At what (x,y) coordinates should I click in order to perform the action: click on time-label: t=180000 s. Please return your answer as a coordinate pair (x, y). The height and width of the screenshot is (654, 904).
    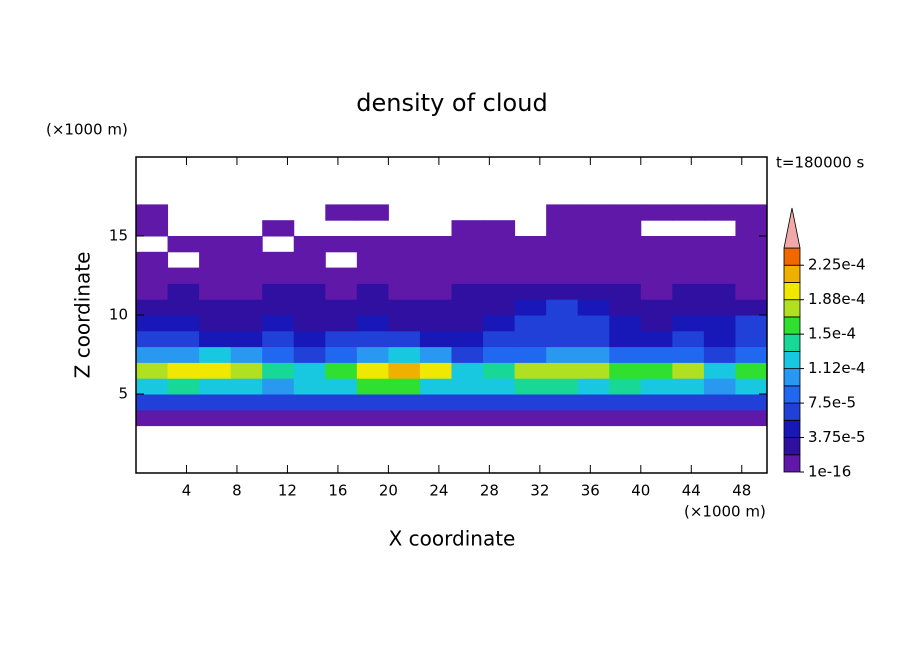
    Looking at the image, I should click on (820, 163).